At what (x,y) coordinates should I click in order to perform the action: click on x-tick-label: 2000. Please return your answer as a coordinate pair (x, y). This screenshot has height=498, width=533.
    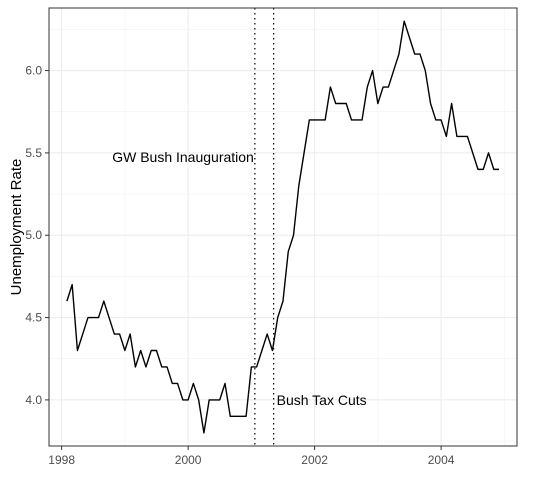
    Looking at the image, I should click on (188, 460).